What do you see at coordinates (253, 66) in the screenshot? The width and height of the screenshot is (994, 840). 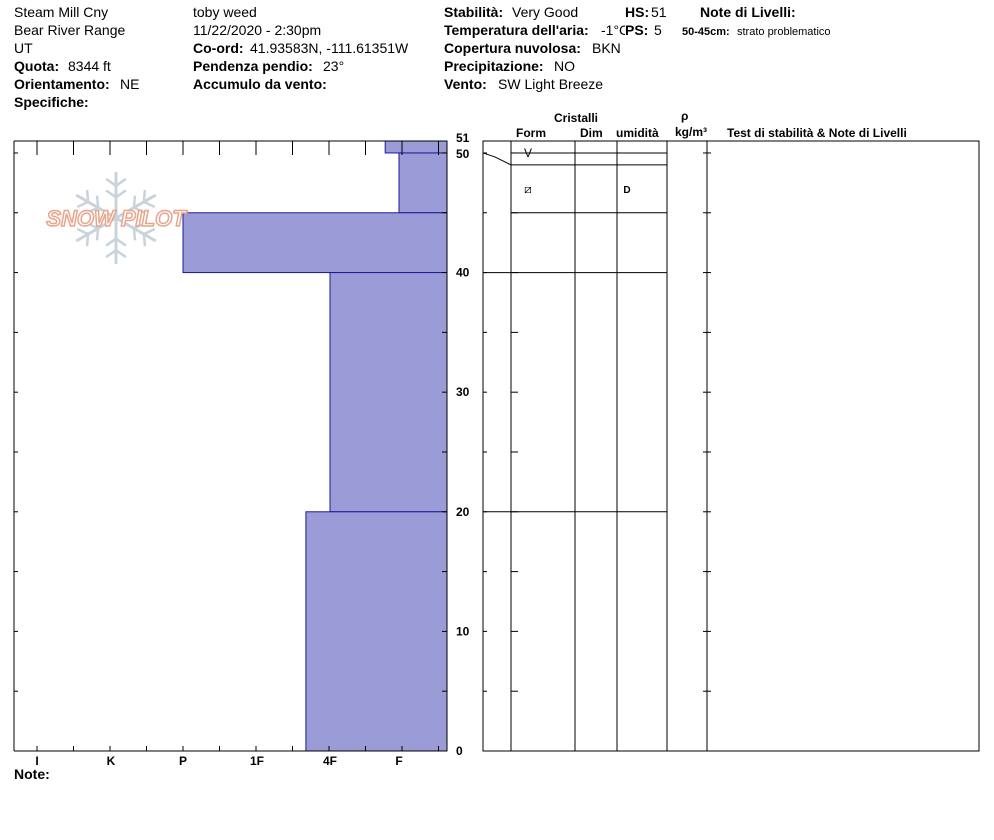 I see `slope-label: Pendenza pendio:` at bounding box center [253, 66].